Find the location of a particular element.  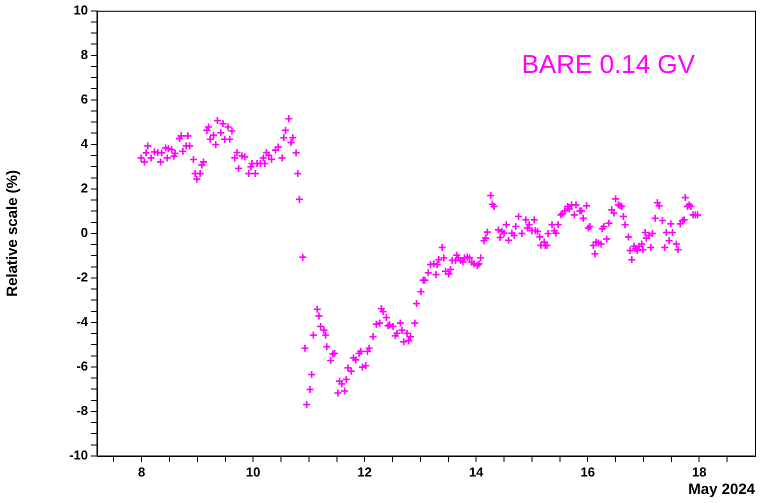

y-tick-label: 0 is located at coordinates (84, 232).